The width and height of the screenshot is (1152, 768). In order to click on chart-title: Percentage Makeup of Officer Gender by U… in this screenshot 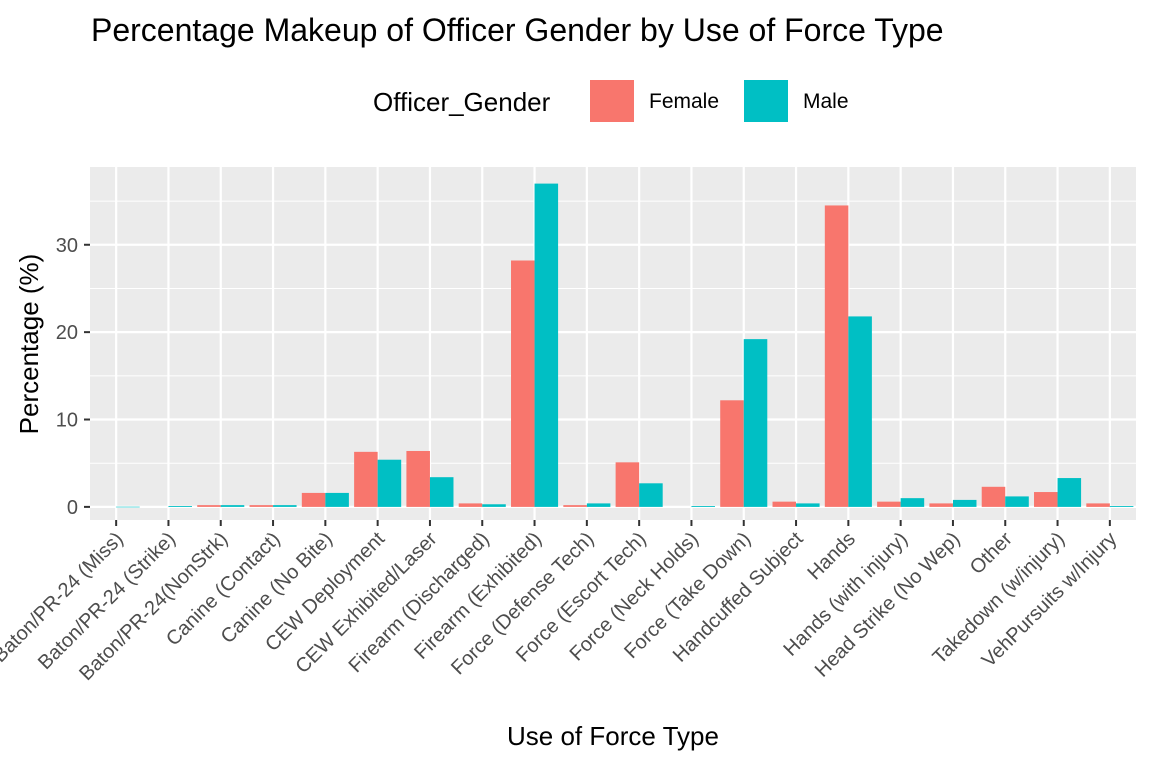, I will do `click(517, 30)`.